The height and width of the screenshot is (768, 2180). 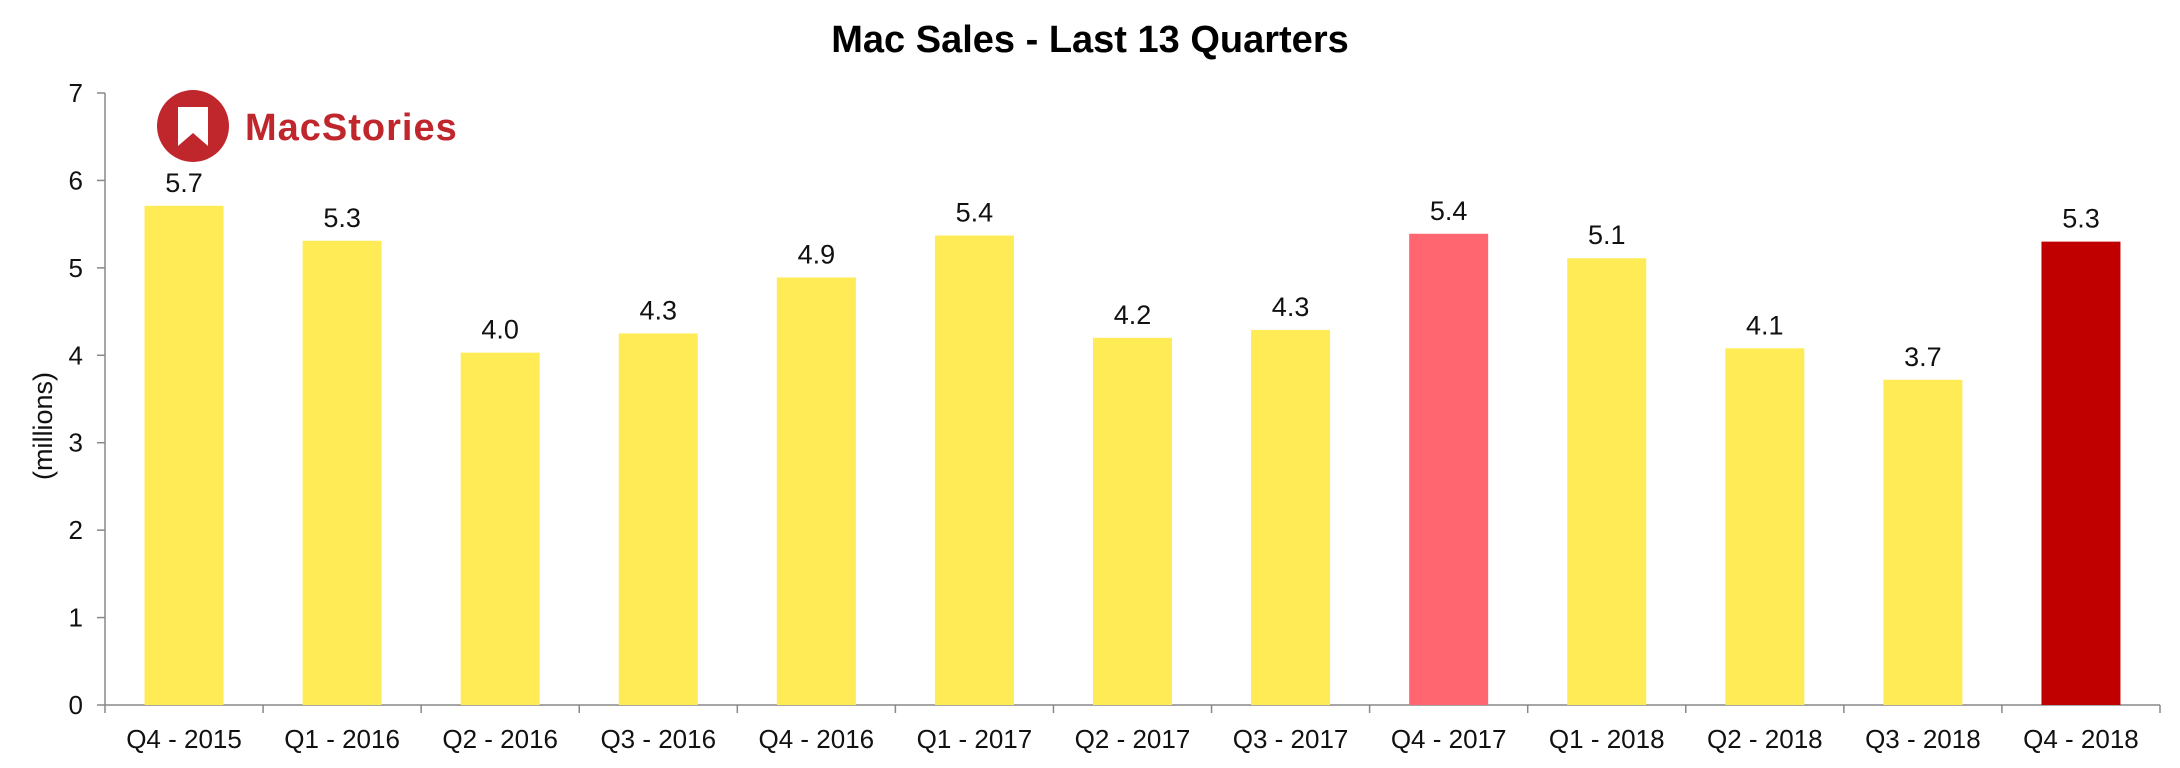 I want to click on x-tick-label: Q4 - 2018, so click(x=2081, y=739).